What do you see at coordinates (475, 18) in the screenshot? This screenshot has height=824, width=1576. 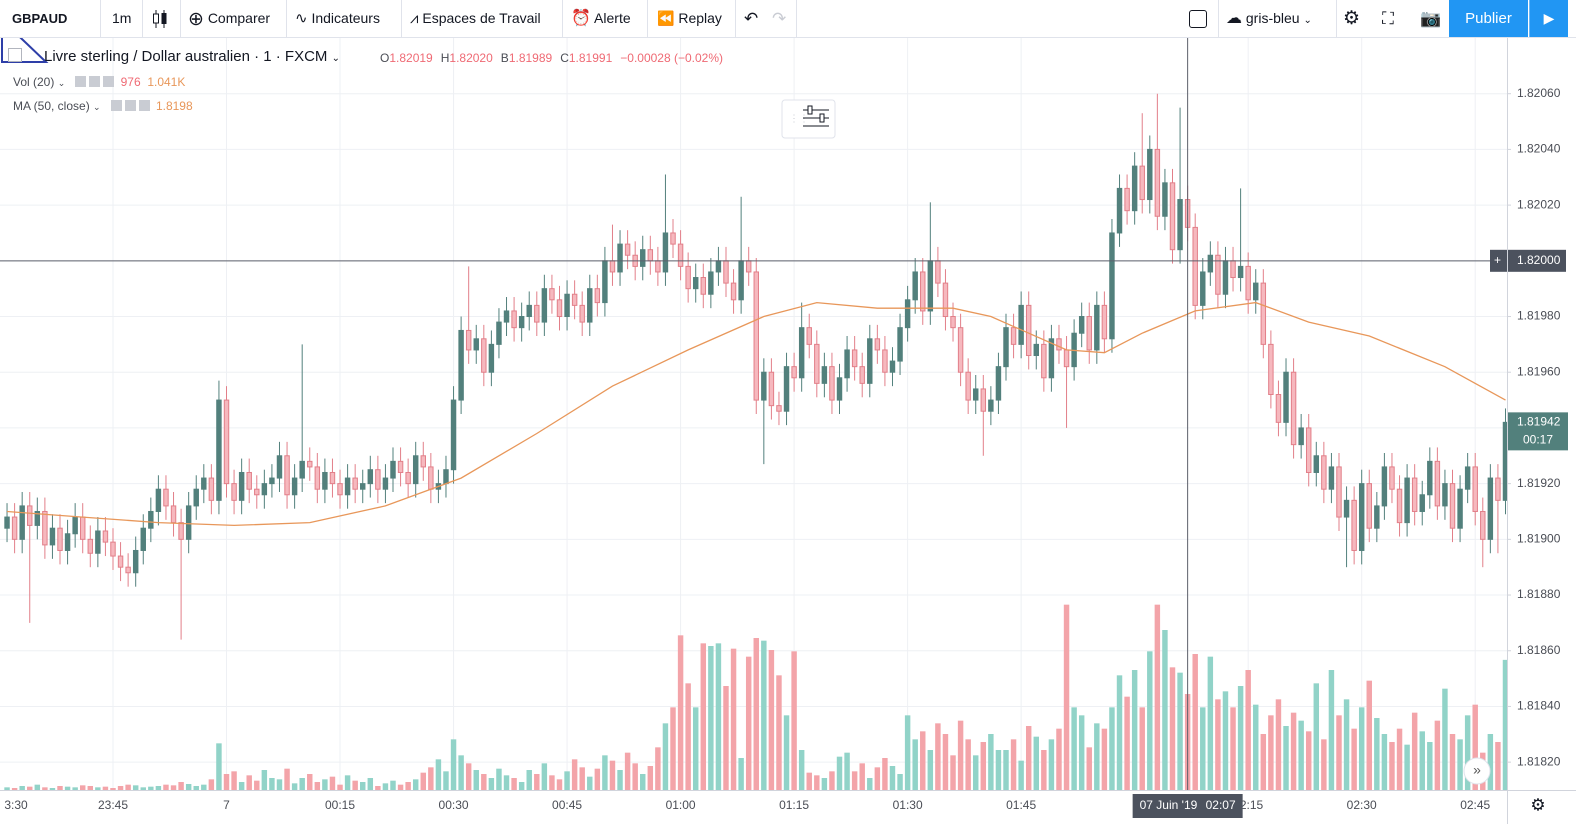 I see `workspaces-button: ⩘ Espaces de Travail` at bounding box center [475, 18].